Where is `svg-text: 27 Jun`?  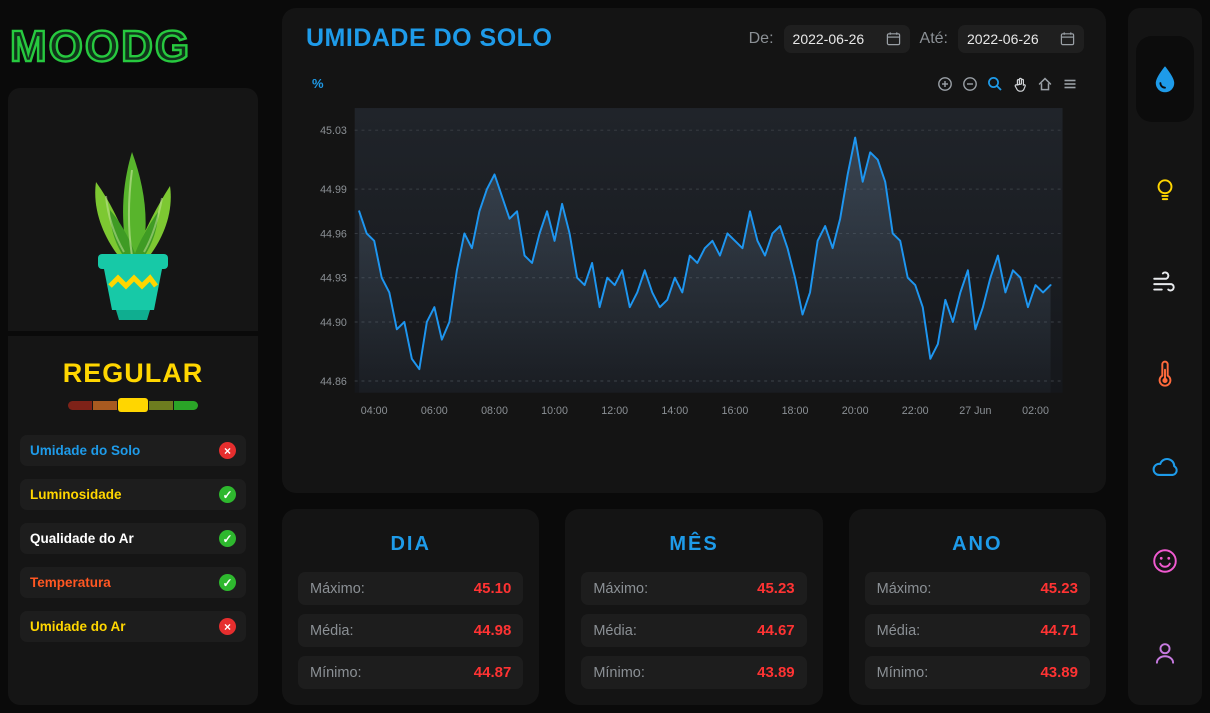 svg-text: 27 Jun is located at coordinates (975, 411).